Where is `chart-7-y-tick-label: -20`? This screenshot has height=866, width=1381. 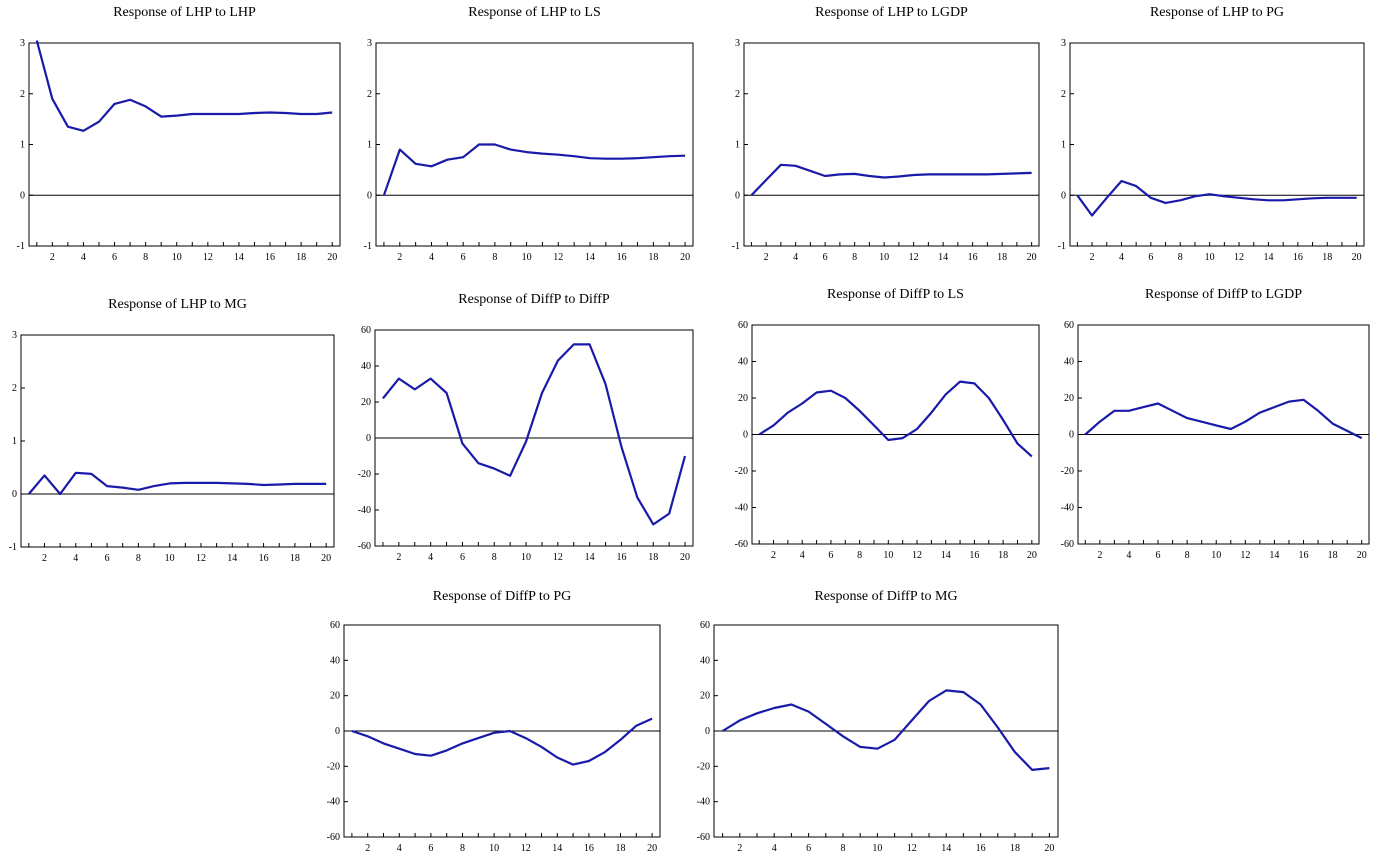 chart-7-y-tick-label: -20 is located at coordinates (741, 471).